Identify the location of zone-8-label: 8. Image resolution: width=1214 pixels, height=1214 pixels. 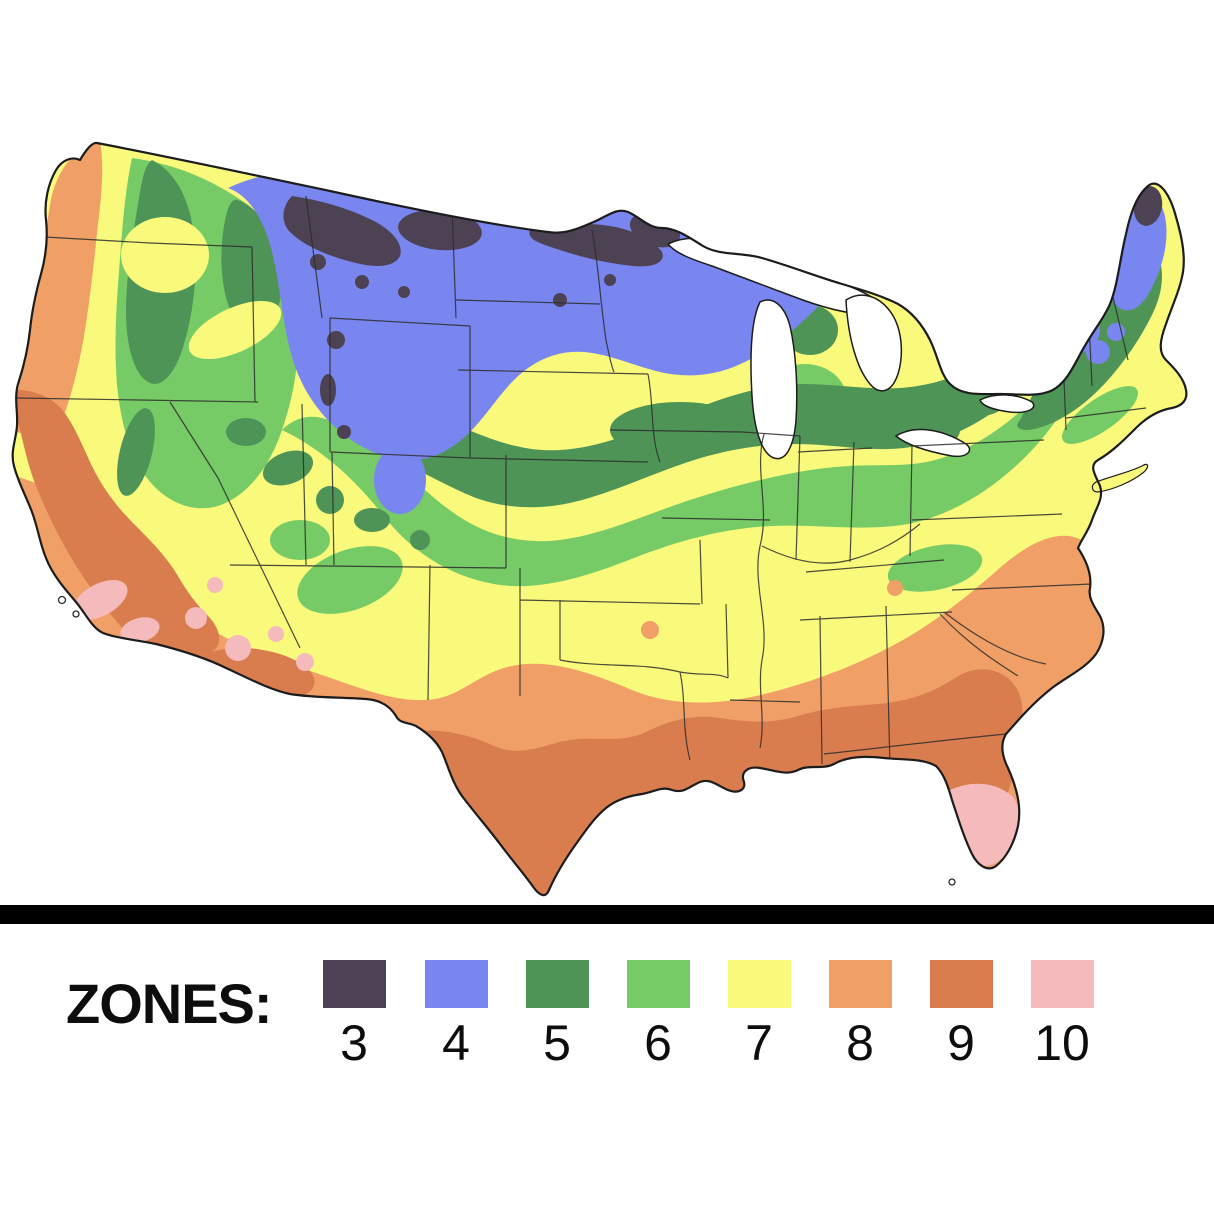
(860, 1043).